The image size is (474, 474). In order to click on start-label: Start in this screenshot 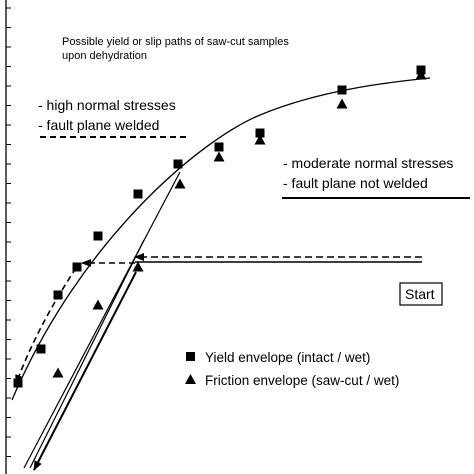, I will do `click(420, 294)`.